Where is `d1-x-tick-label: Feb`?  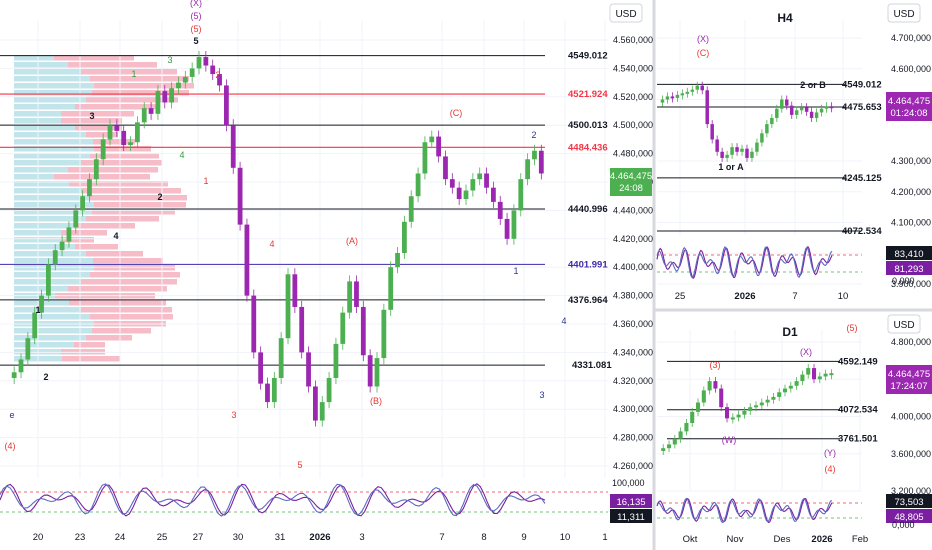 d1-x-tick-label: Feb is located at coordinates (860, 539).